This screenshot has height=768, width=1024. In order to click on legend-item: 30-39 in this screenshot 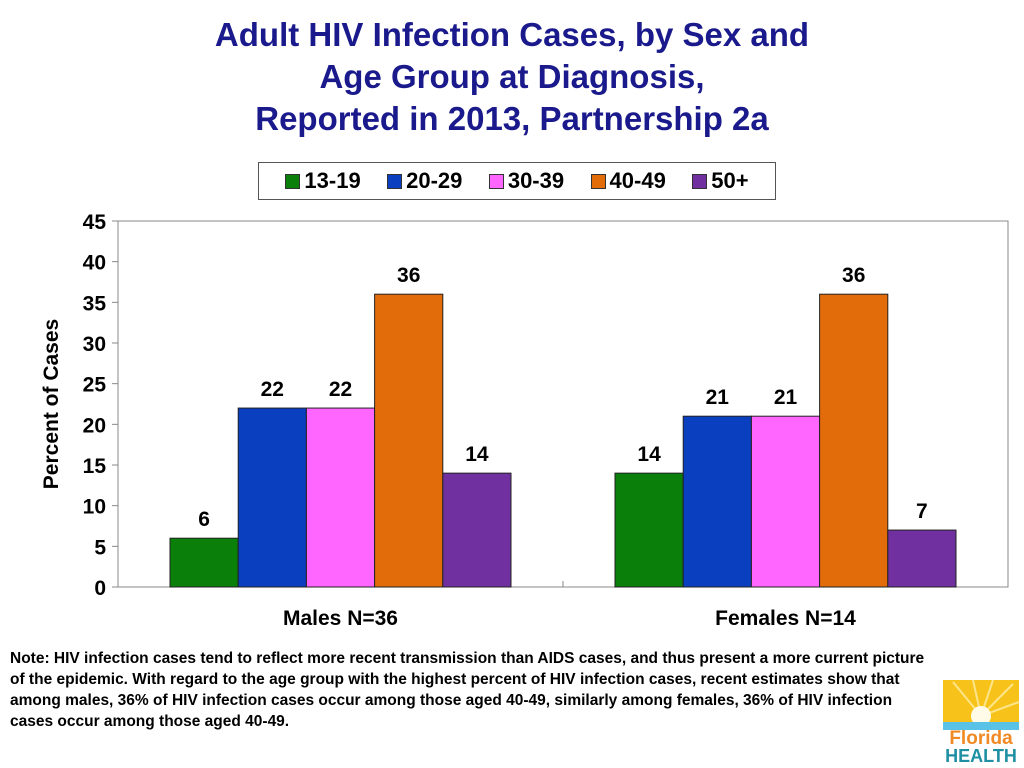, I will do `click(526, 181)`.